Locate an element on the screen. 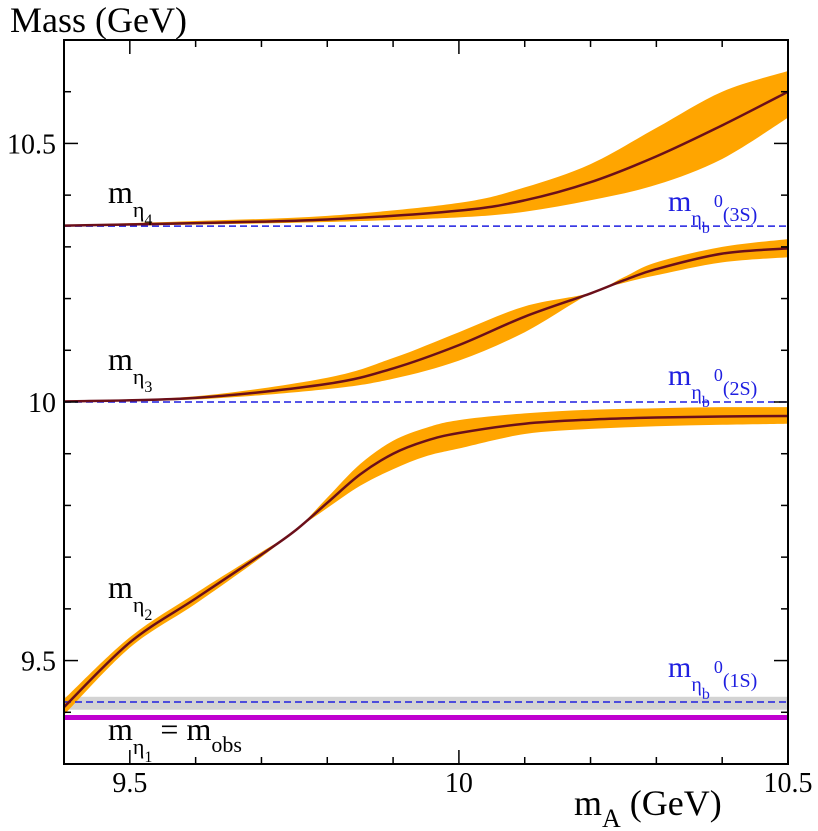 This screenshot has width=818, height=831. x-tick-label: 10.5 is located at coordinates (788, 783).